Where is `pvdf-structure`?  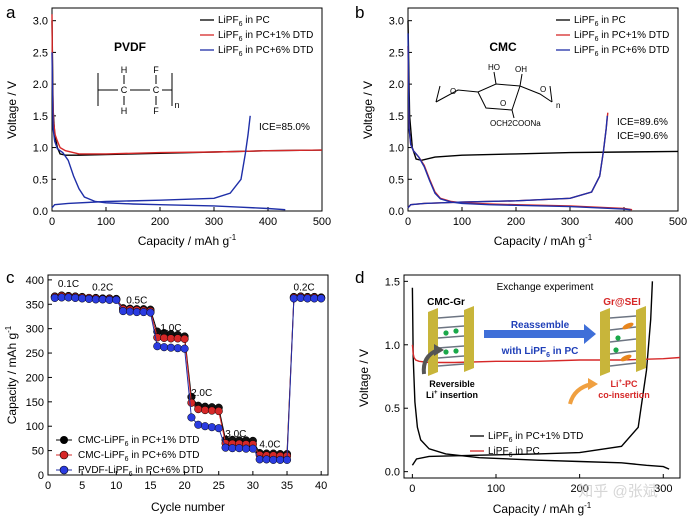 pvdf-structure is located at coordinates (135, 89).